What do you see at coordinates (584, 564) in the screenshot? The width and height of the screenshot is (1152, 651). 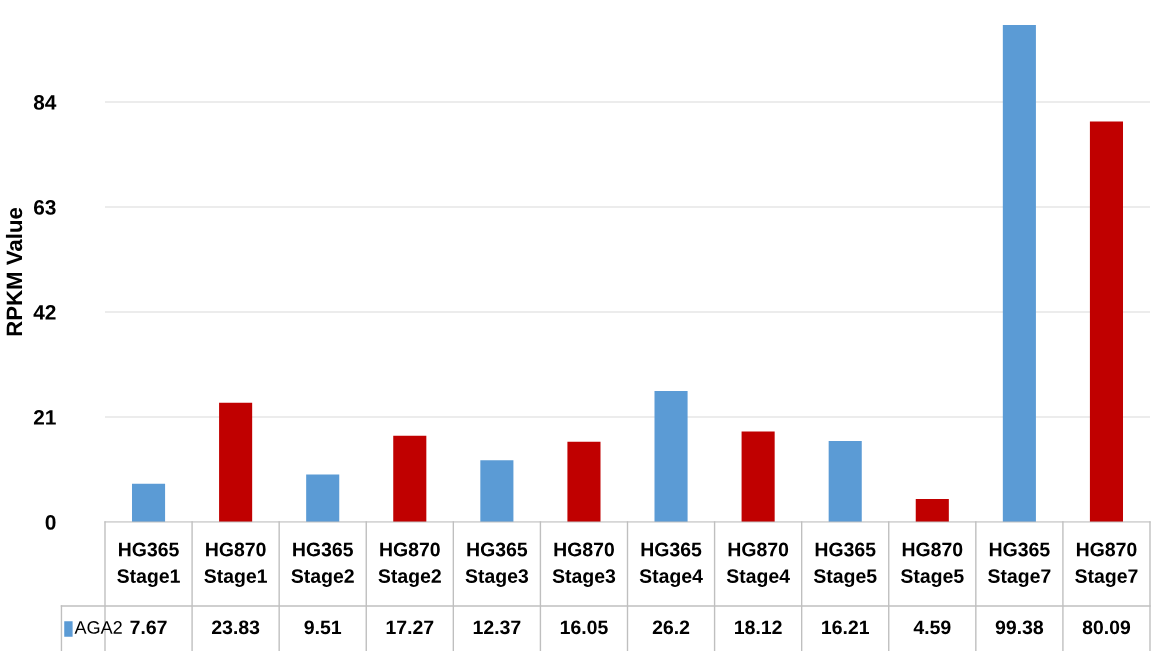 I see `x-tick-label: HG870 Stage3` at bounding box center [584, 564].